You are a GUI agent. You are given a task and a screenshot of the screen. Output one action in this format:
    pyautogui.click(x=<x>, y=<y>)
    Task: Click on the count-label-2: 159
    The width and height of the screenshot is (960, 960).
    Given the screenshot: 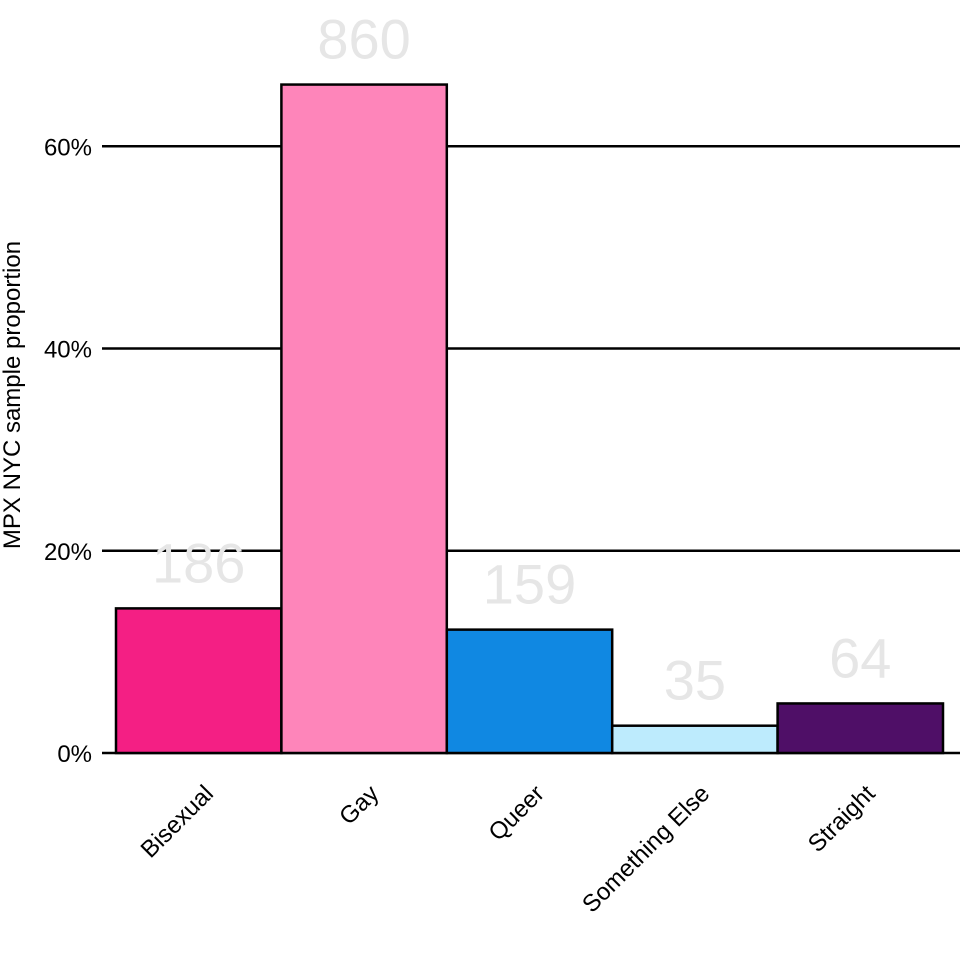 What is the action you would take?
    pyautogui.click(x=529, y=584)
    